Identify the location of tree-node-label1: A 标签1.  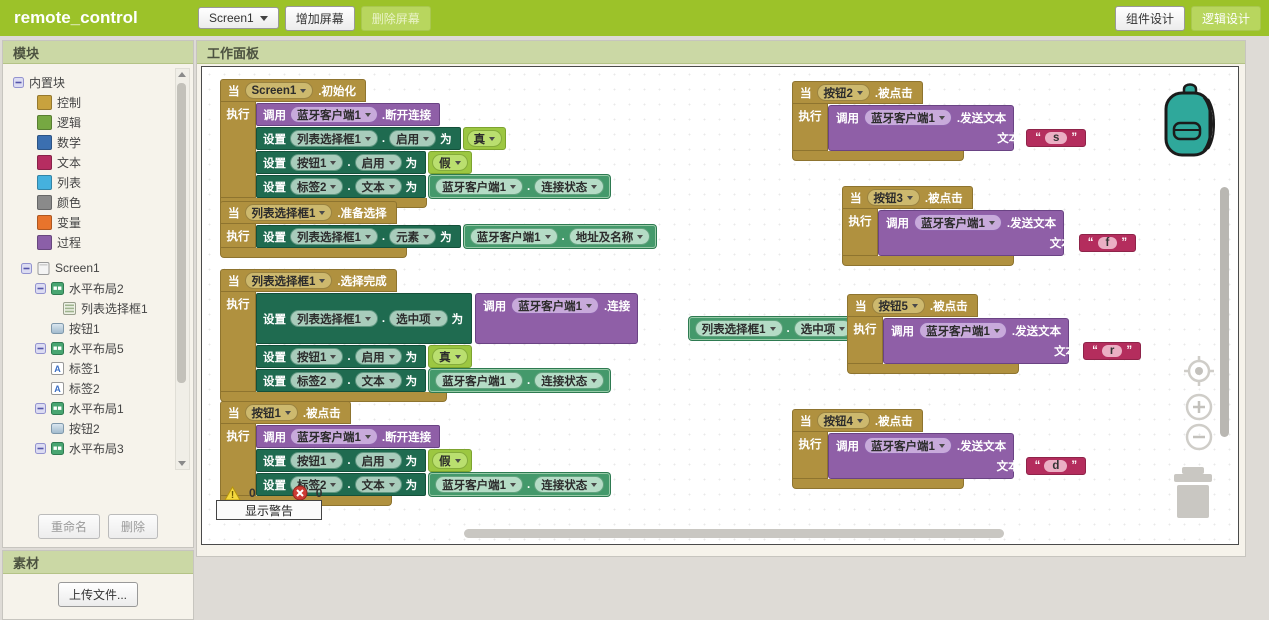
(103, 368).